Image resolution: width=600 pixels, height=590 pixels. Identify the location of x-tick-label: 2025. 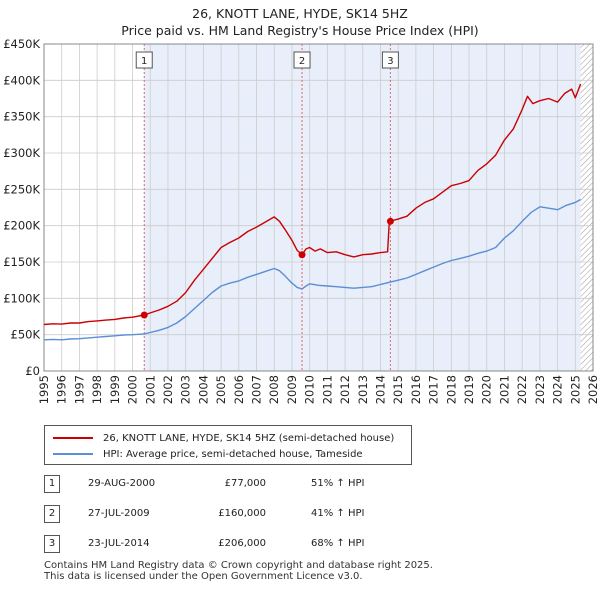
(575, 389).